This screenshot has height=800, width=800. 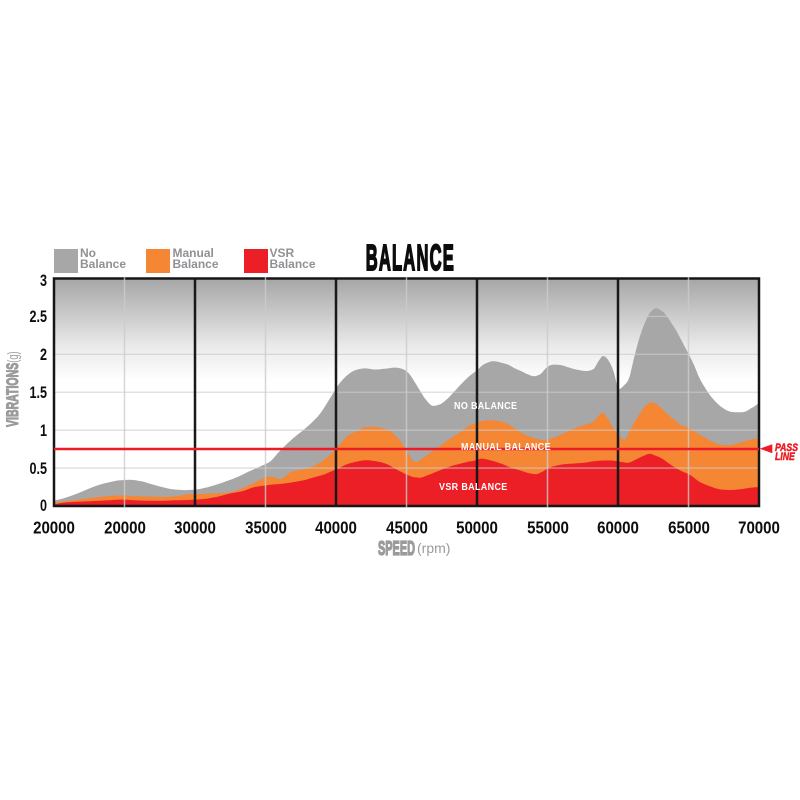 What do you see at coordinates (433, 548) in the screenshot?
I see `svg-text: (rpm)` at bounding box center [433, 548].